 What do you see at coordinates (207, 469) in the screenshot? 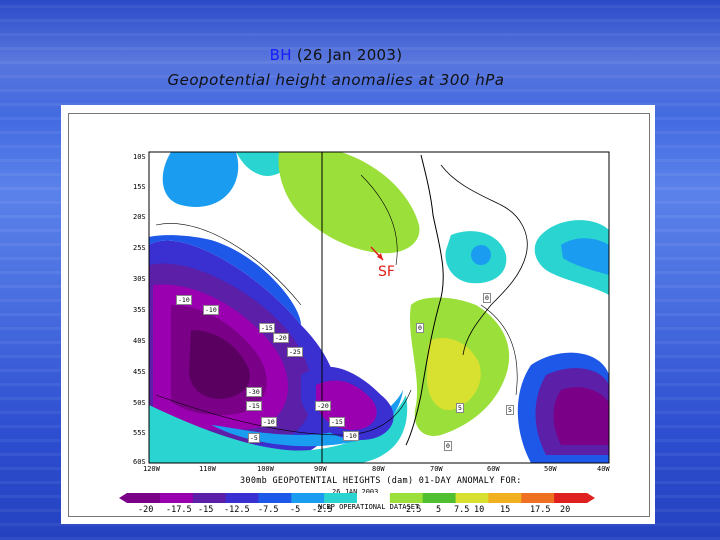
I see `lon-label: 110W` at bounding box center [207, 469].